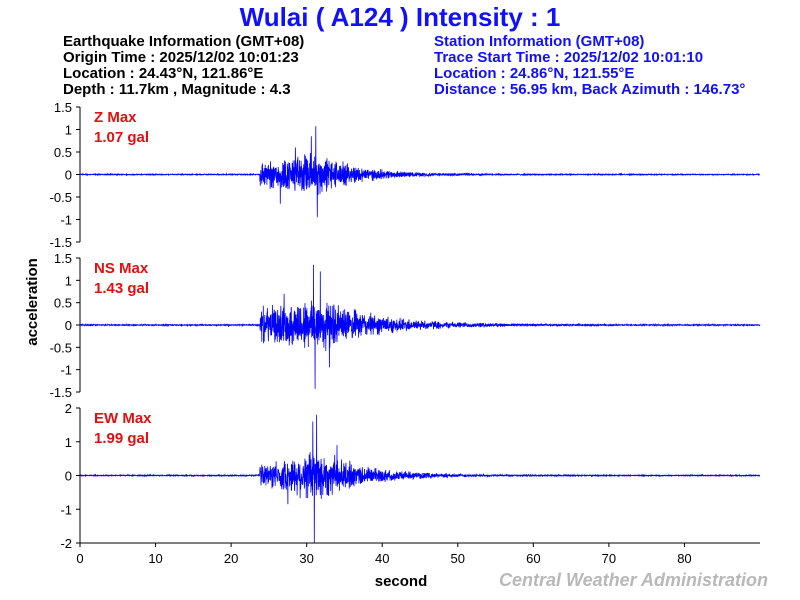 The image size is (800, 600). Describe the element at coordinates (121, 288) in the screenshot. I see `max-value-ns: 1.43 gal` at that location.